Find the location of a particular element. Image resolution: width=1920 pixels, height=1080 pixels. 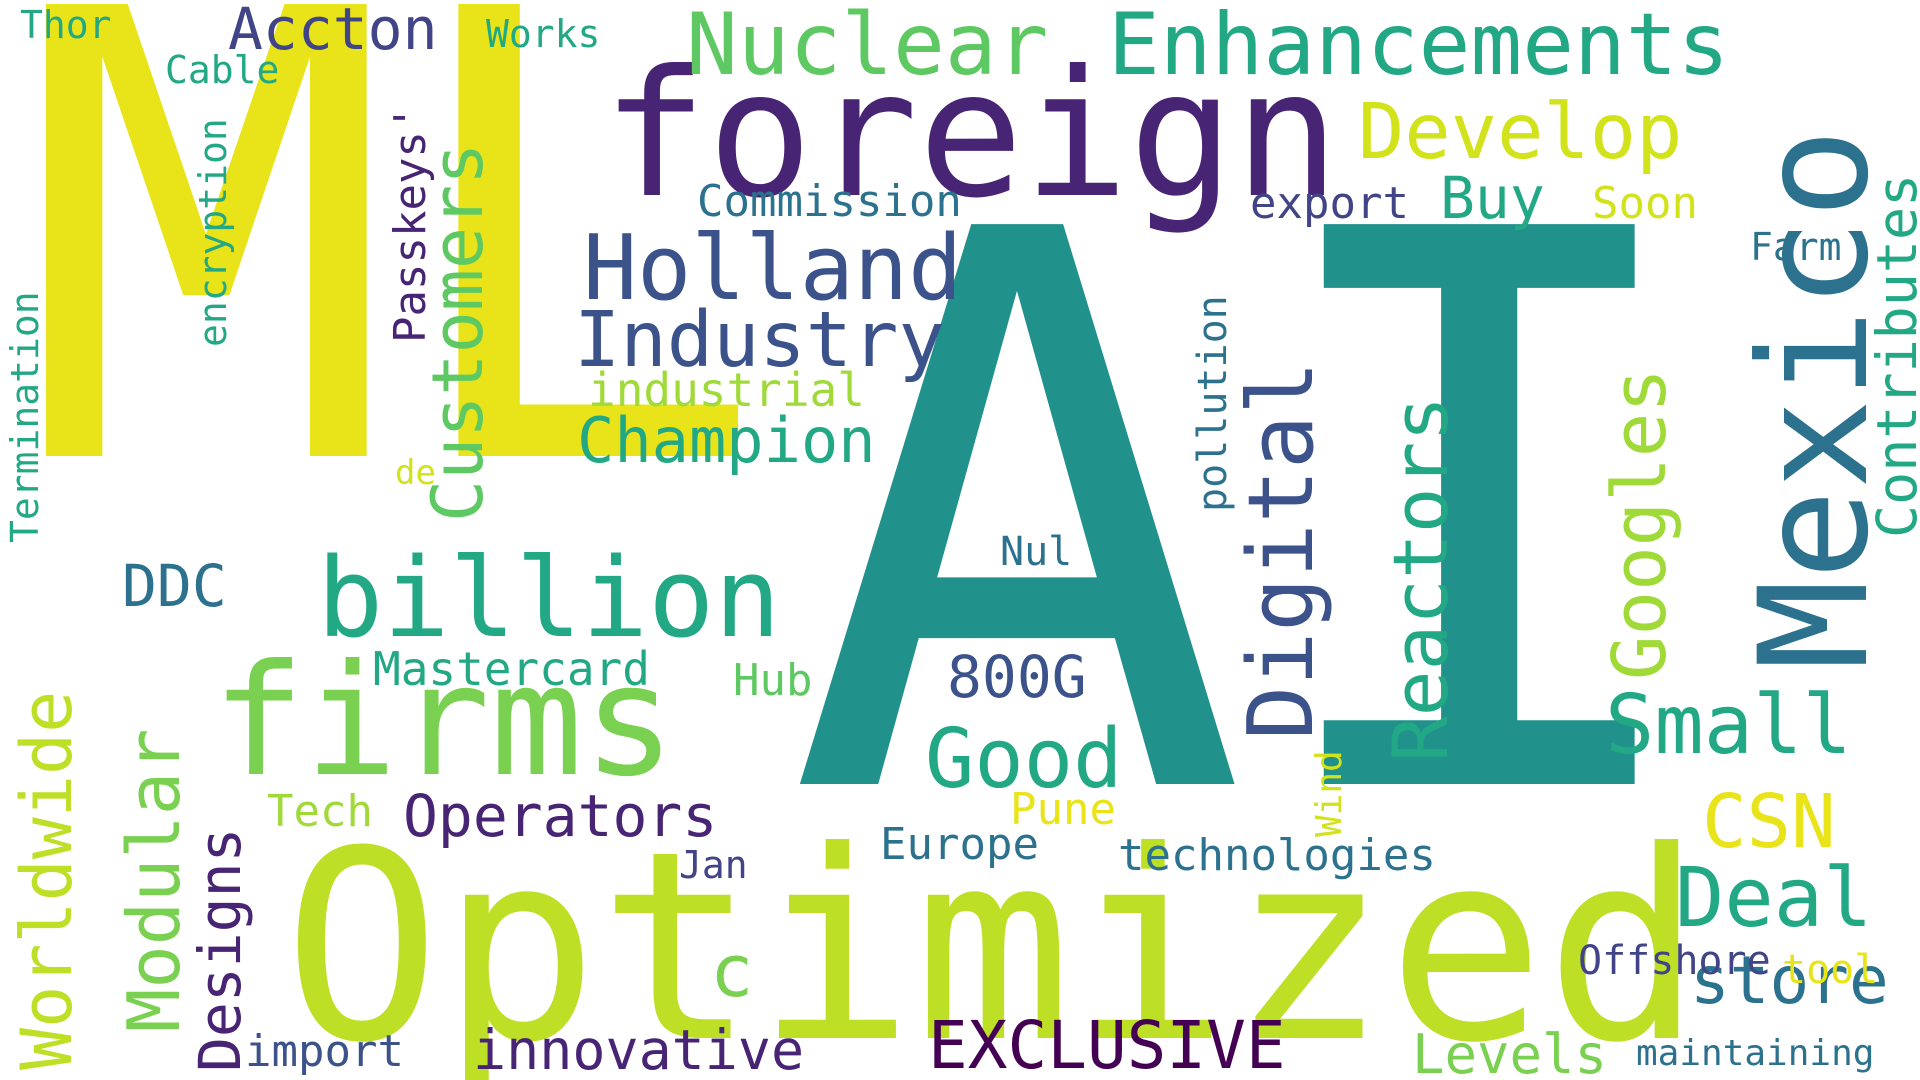

word-exclusive: EXCLUSIVE is located at coordinates (1107, 1043).